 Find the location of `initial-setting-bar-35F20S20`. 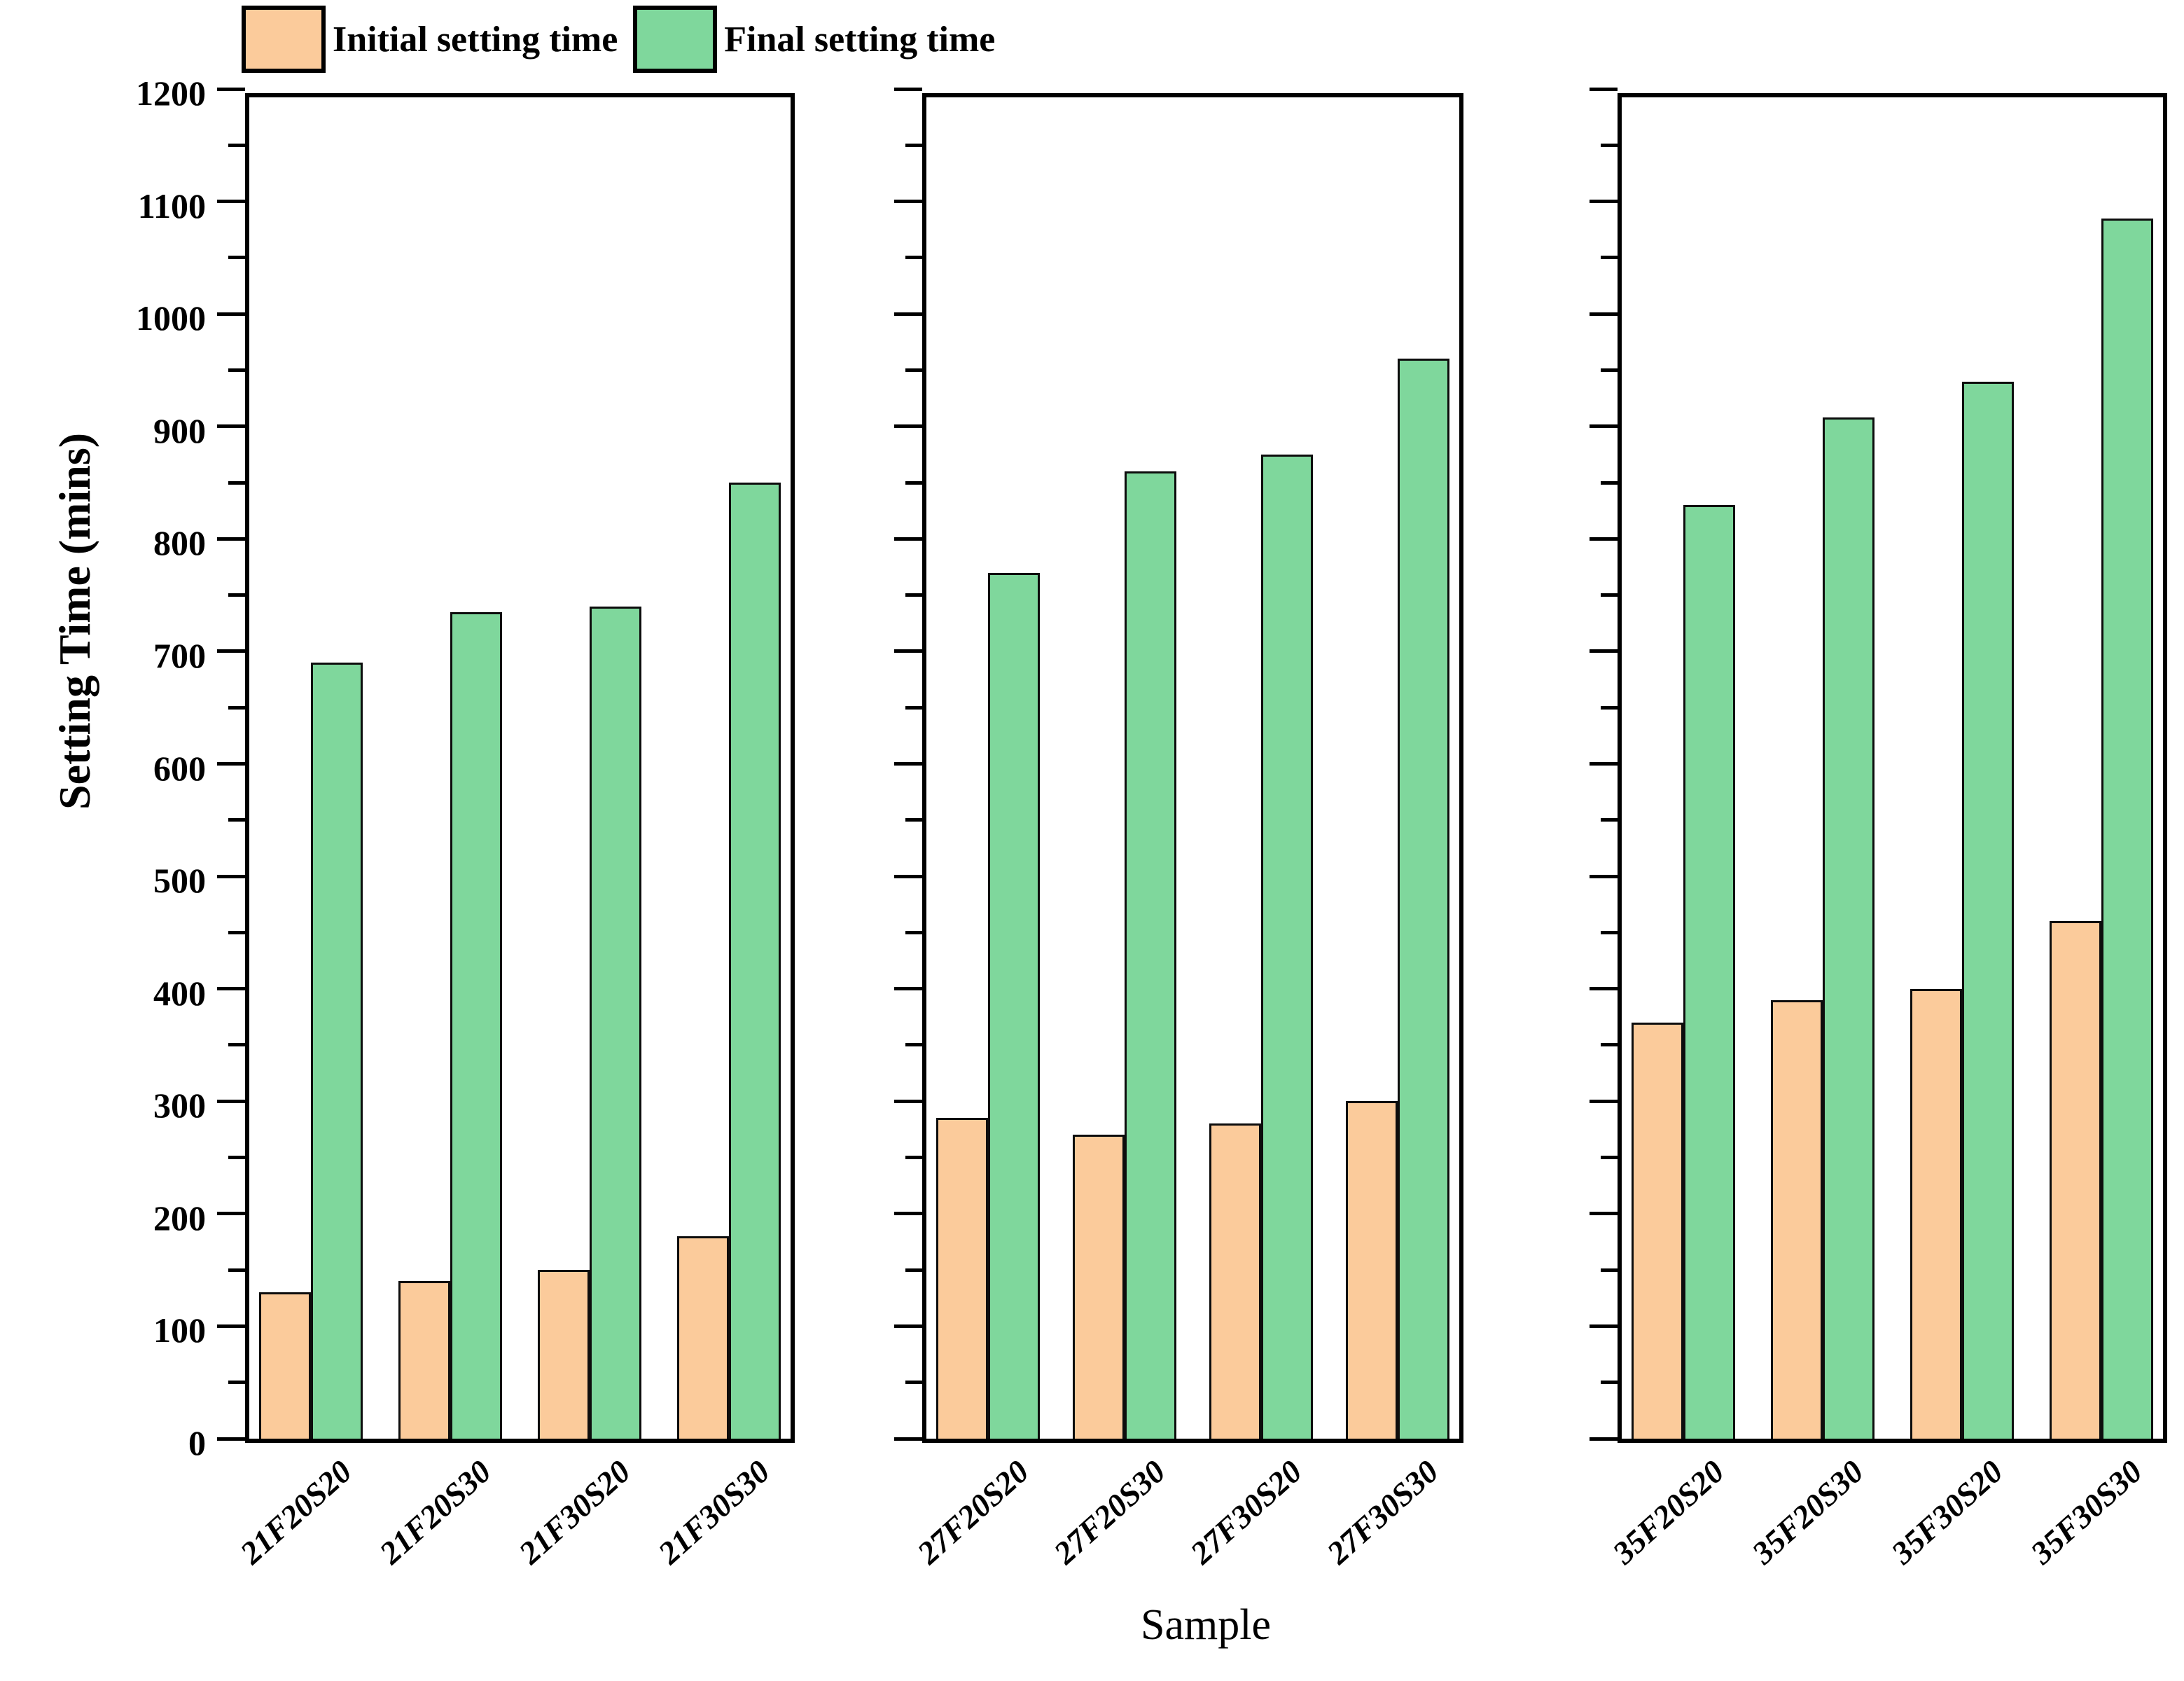

initial-setting-bar-35F20S20 is located at coordinates (1657, 1231).